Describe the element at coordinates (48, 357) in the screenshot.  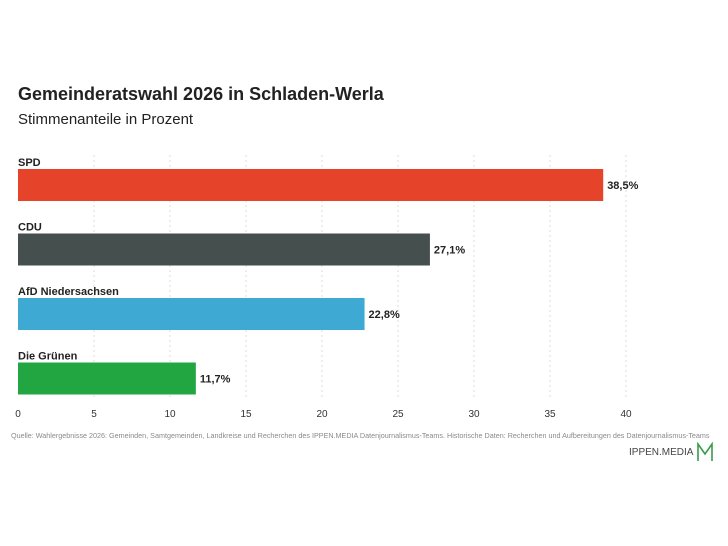
I see `category-label: Die Grünen` at that location.